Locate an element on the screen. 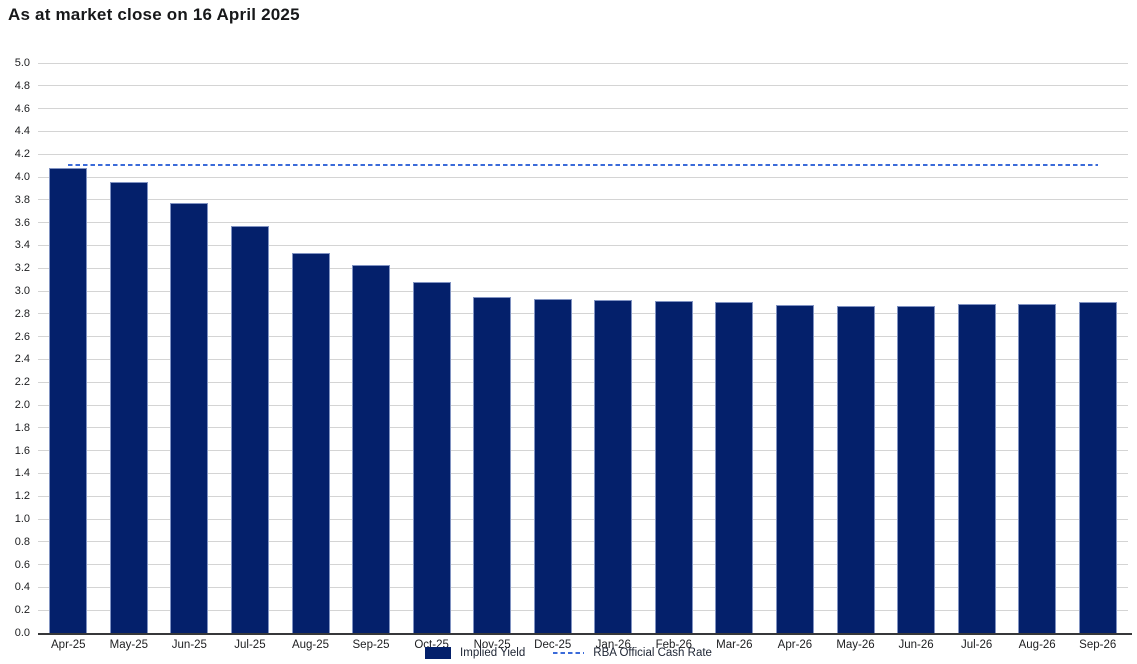 Image resolution: width=1137 pixels, height=664 pixels. y-tick-label: 1.0 is located at coordinates (22, 519).